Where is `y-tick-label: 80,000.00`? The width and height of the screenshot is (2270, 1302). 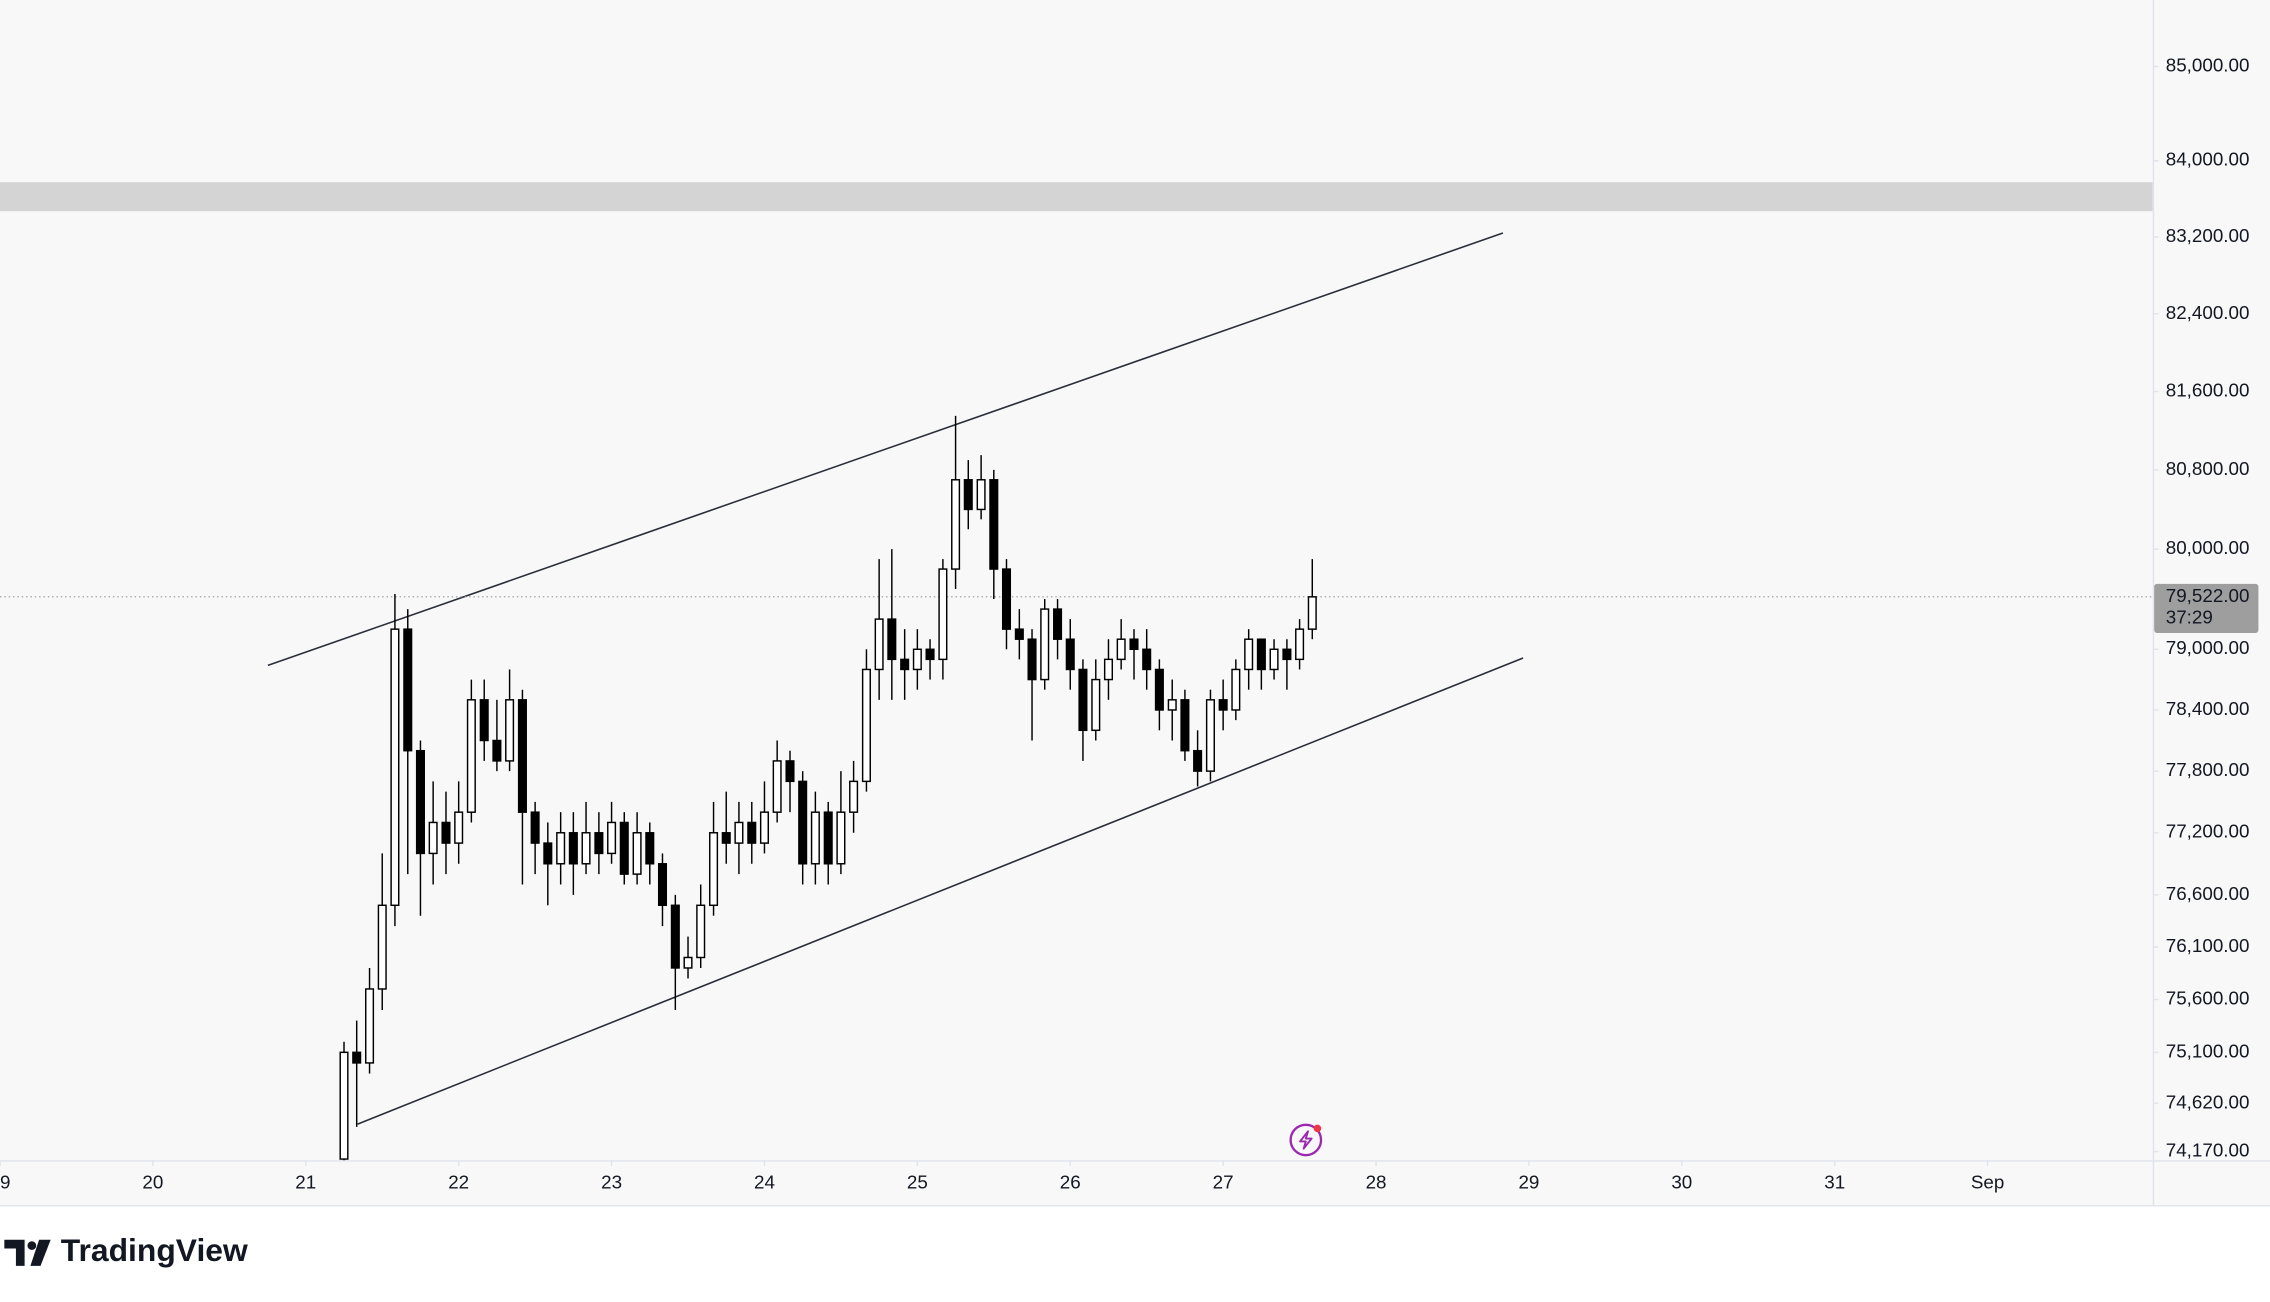 y-tick-label: 80,000.00 is located at coordinates (2208, 547).